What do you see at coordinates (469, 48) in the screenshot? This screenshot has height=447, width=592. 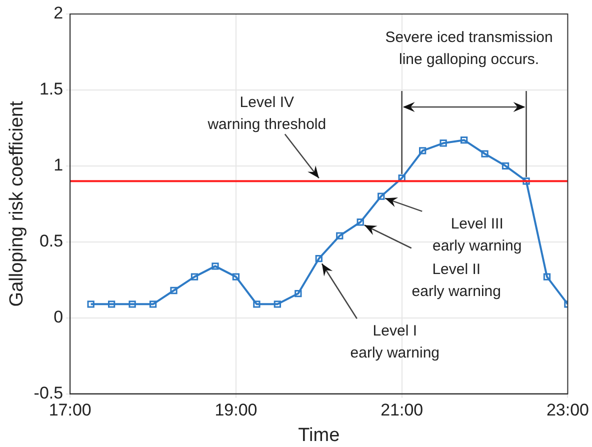 I see `annotation: Severe iced transmission line galloping occurs.` at bounding box center [469, 48].